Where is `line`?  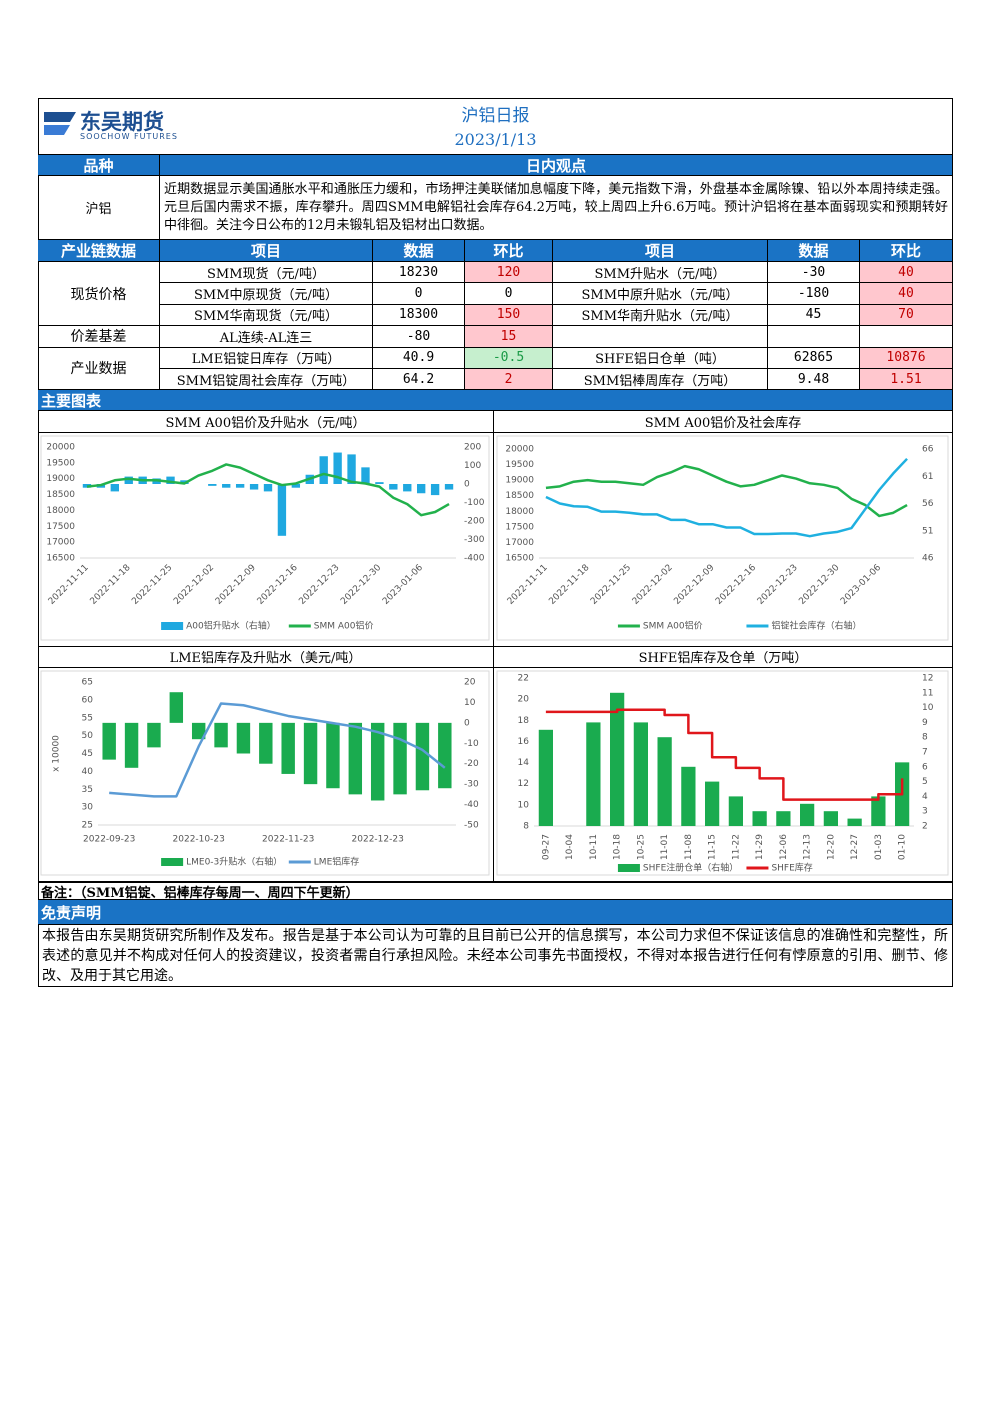
line is located at coordinates (726, 491).